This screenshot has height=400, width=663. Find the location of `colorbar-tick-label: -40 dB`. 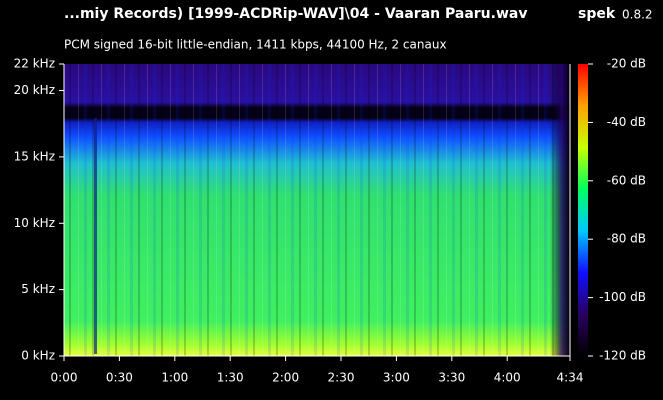

colorbar-tick-label: -40 dB is located at coordinates (626, 122).